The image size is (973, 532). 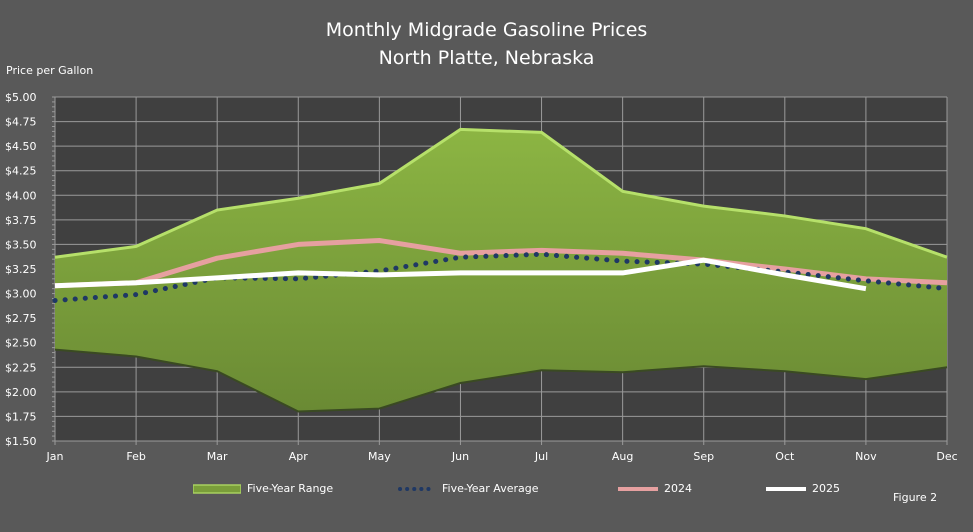 What do you see at coordinates (21, 367) in the screenshot?
I see `y-tick-label: $2.25` at bounding box center [21, 367].